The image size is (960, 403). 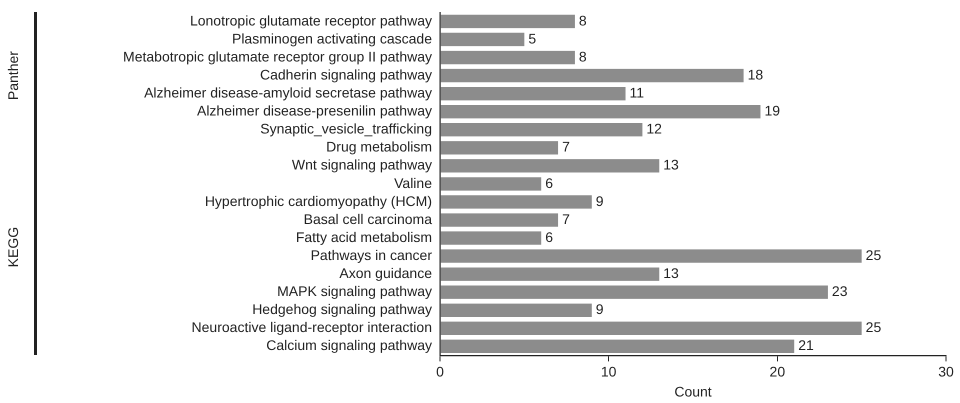 What do you see at coordinates (12, 75) in the screenshot?
I see `text: Panther` at bounding box center [12, 75].